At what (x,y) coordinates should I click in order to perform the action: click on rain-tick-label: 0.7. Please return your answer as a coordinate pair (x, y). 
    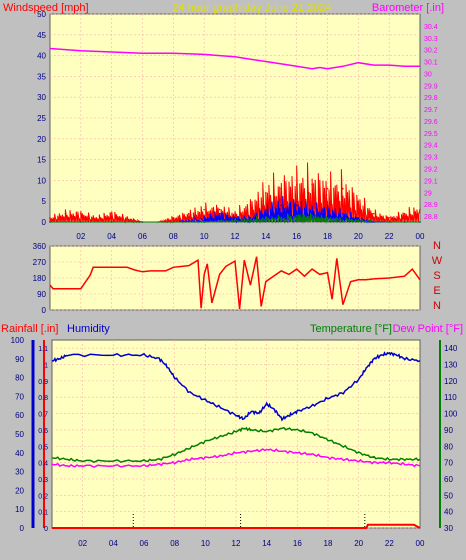
    Looking at the image, I should click on (43, 415).